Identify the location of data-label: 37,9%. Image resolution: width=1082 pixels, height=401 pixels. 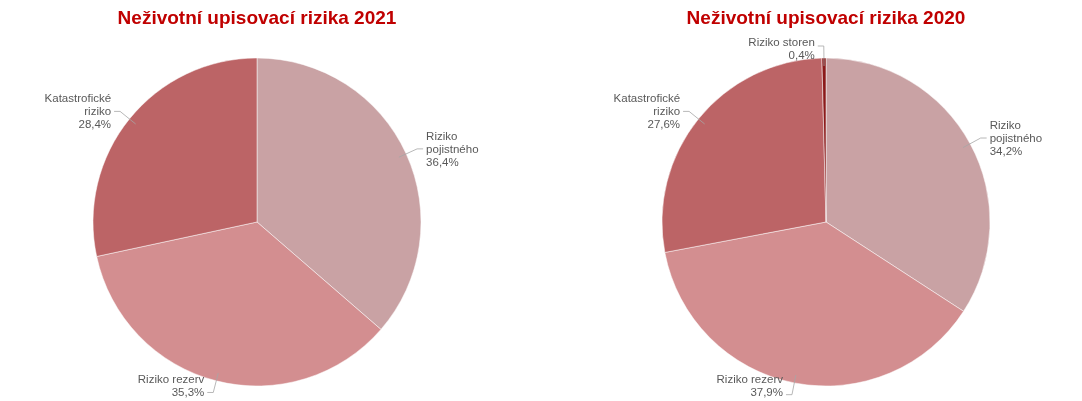
(766, 392).